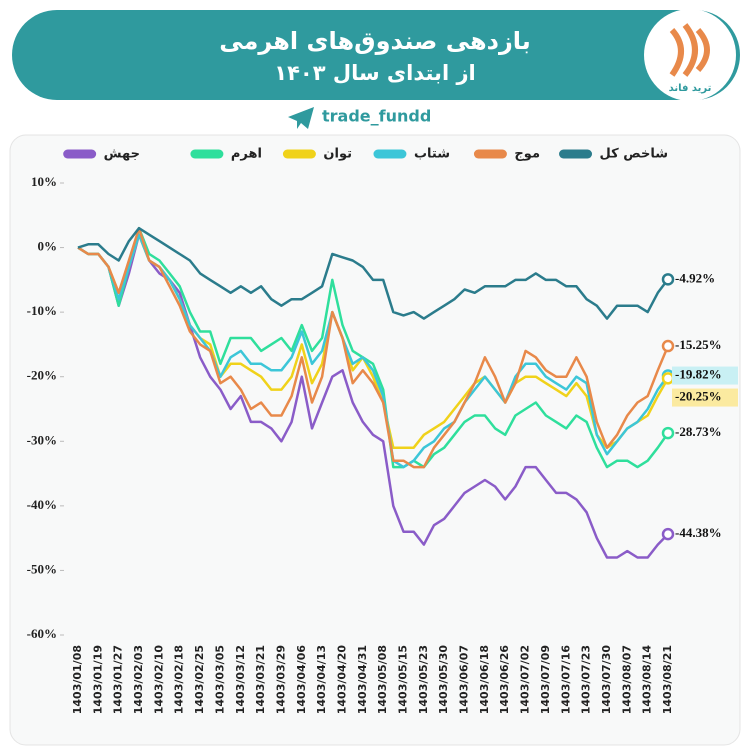 Image resolution: width=750 pixels, height=754 pixels. I want to click on legend-label: شتاب, so click(432, 154).